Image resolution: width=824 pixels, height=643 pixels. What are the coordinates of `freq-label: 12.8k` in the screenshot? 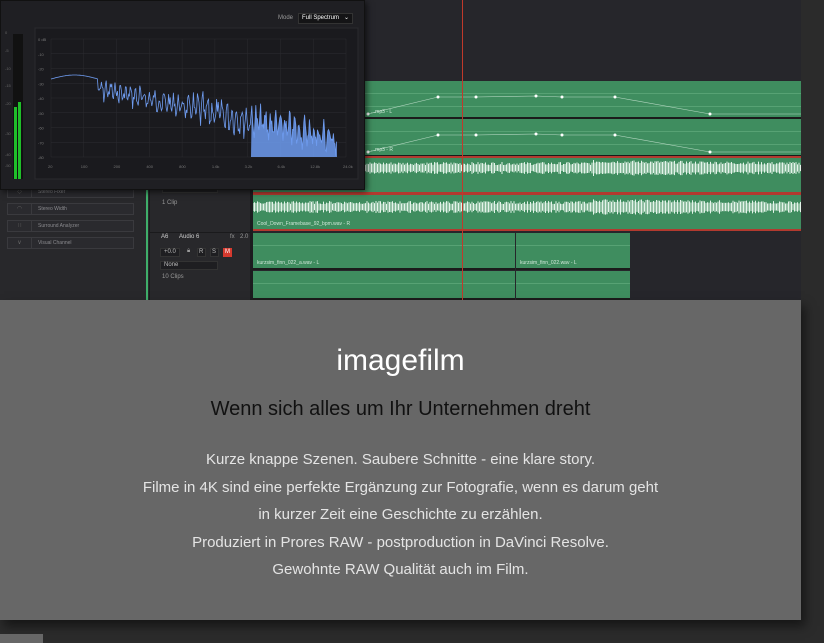 It's located at (315, 166).